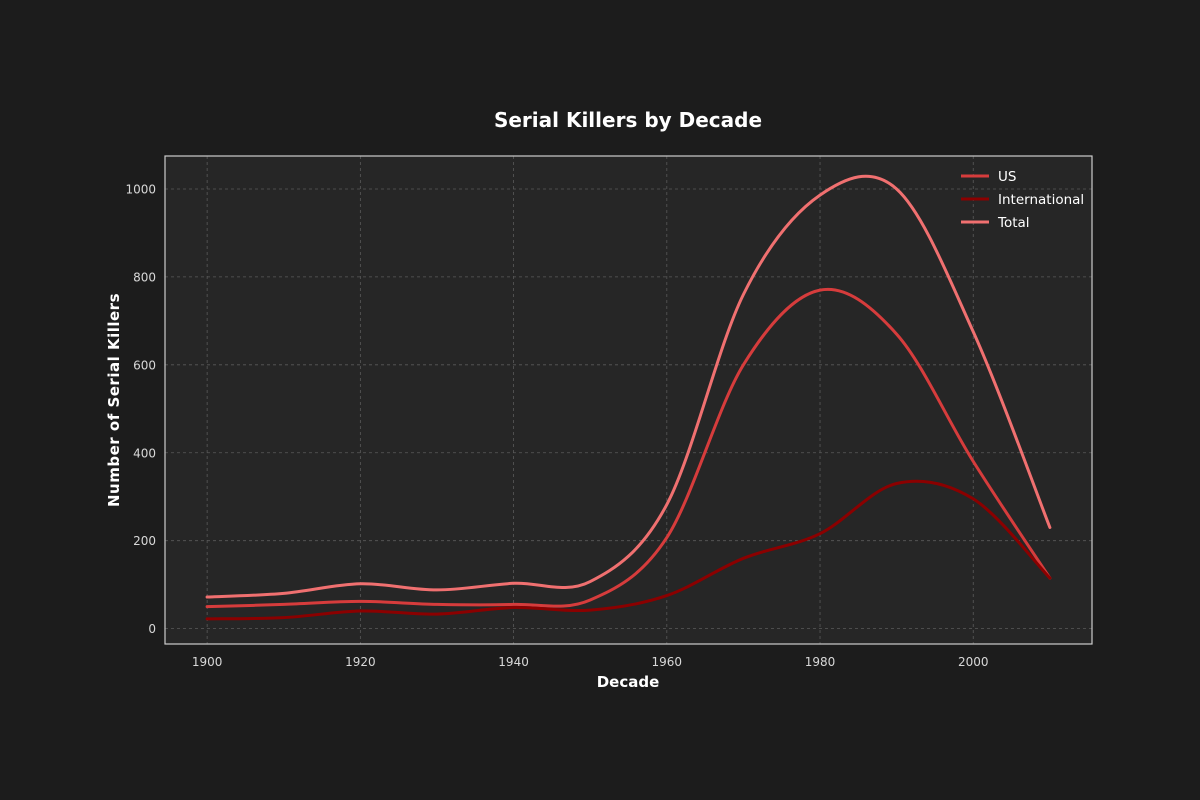 Image resolution: width=1200 pixels, height=800 pixels. What do you see at coordinates (144, 541) in the screenshot?
I see `y-tick-label: 200` at bounding box center [144, 541].